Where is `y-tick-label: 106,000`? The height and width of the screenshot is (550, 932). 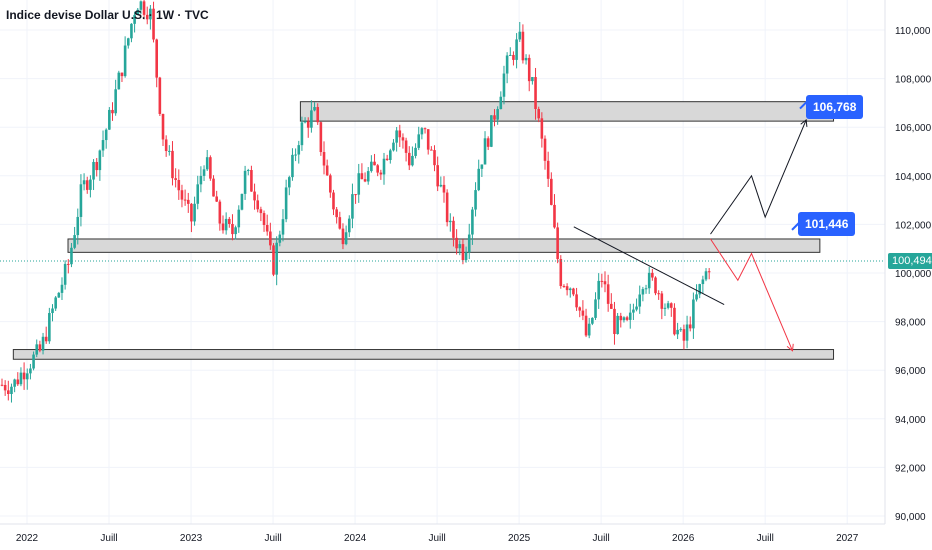
y-tick-label: 106,000 is located at coordinates (913, 128).